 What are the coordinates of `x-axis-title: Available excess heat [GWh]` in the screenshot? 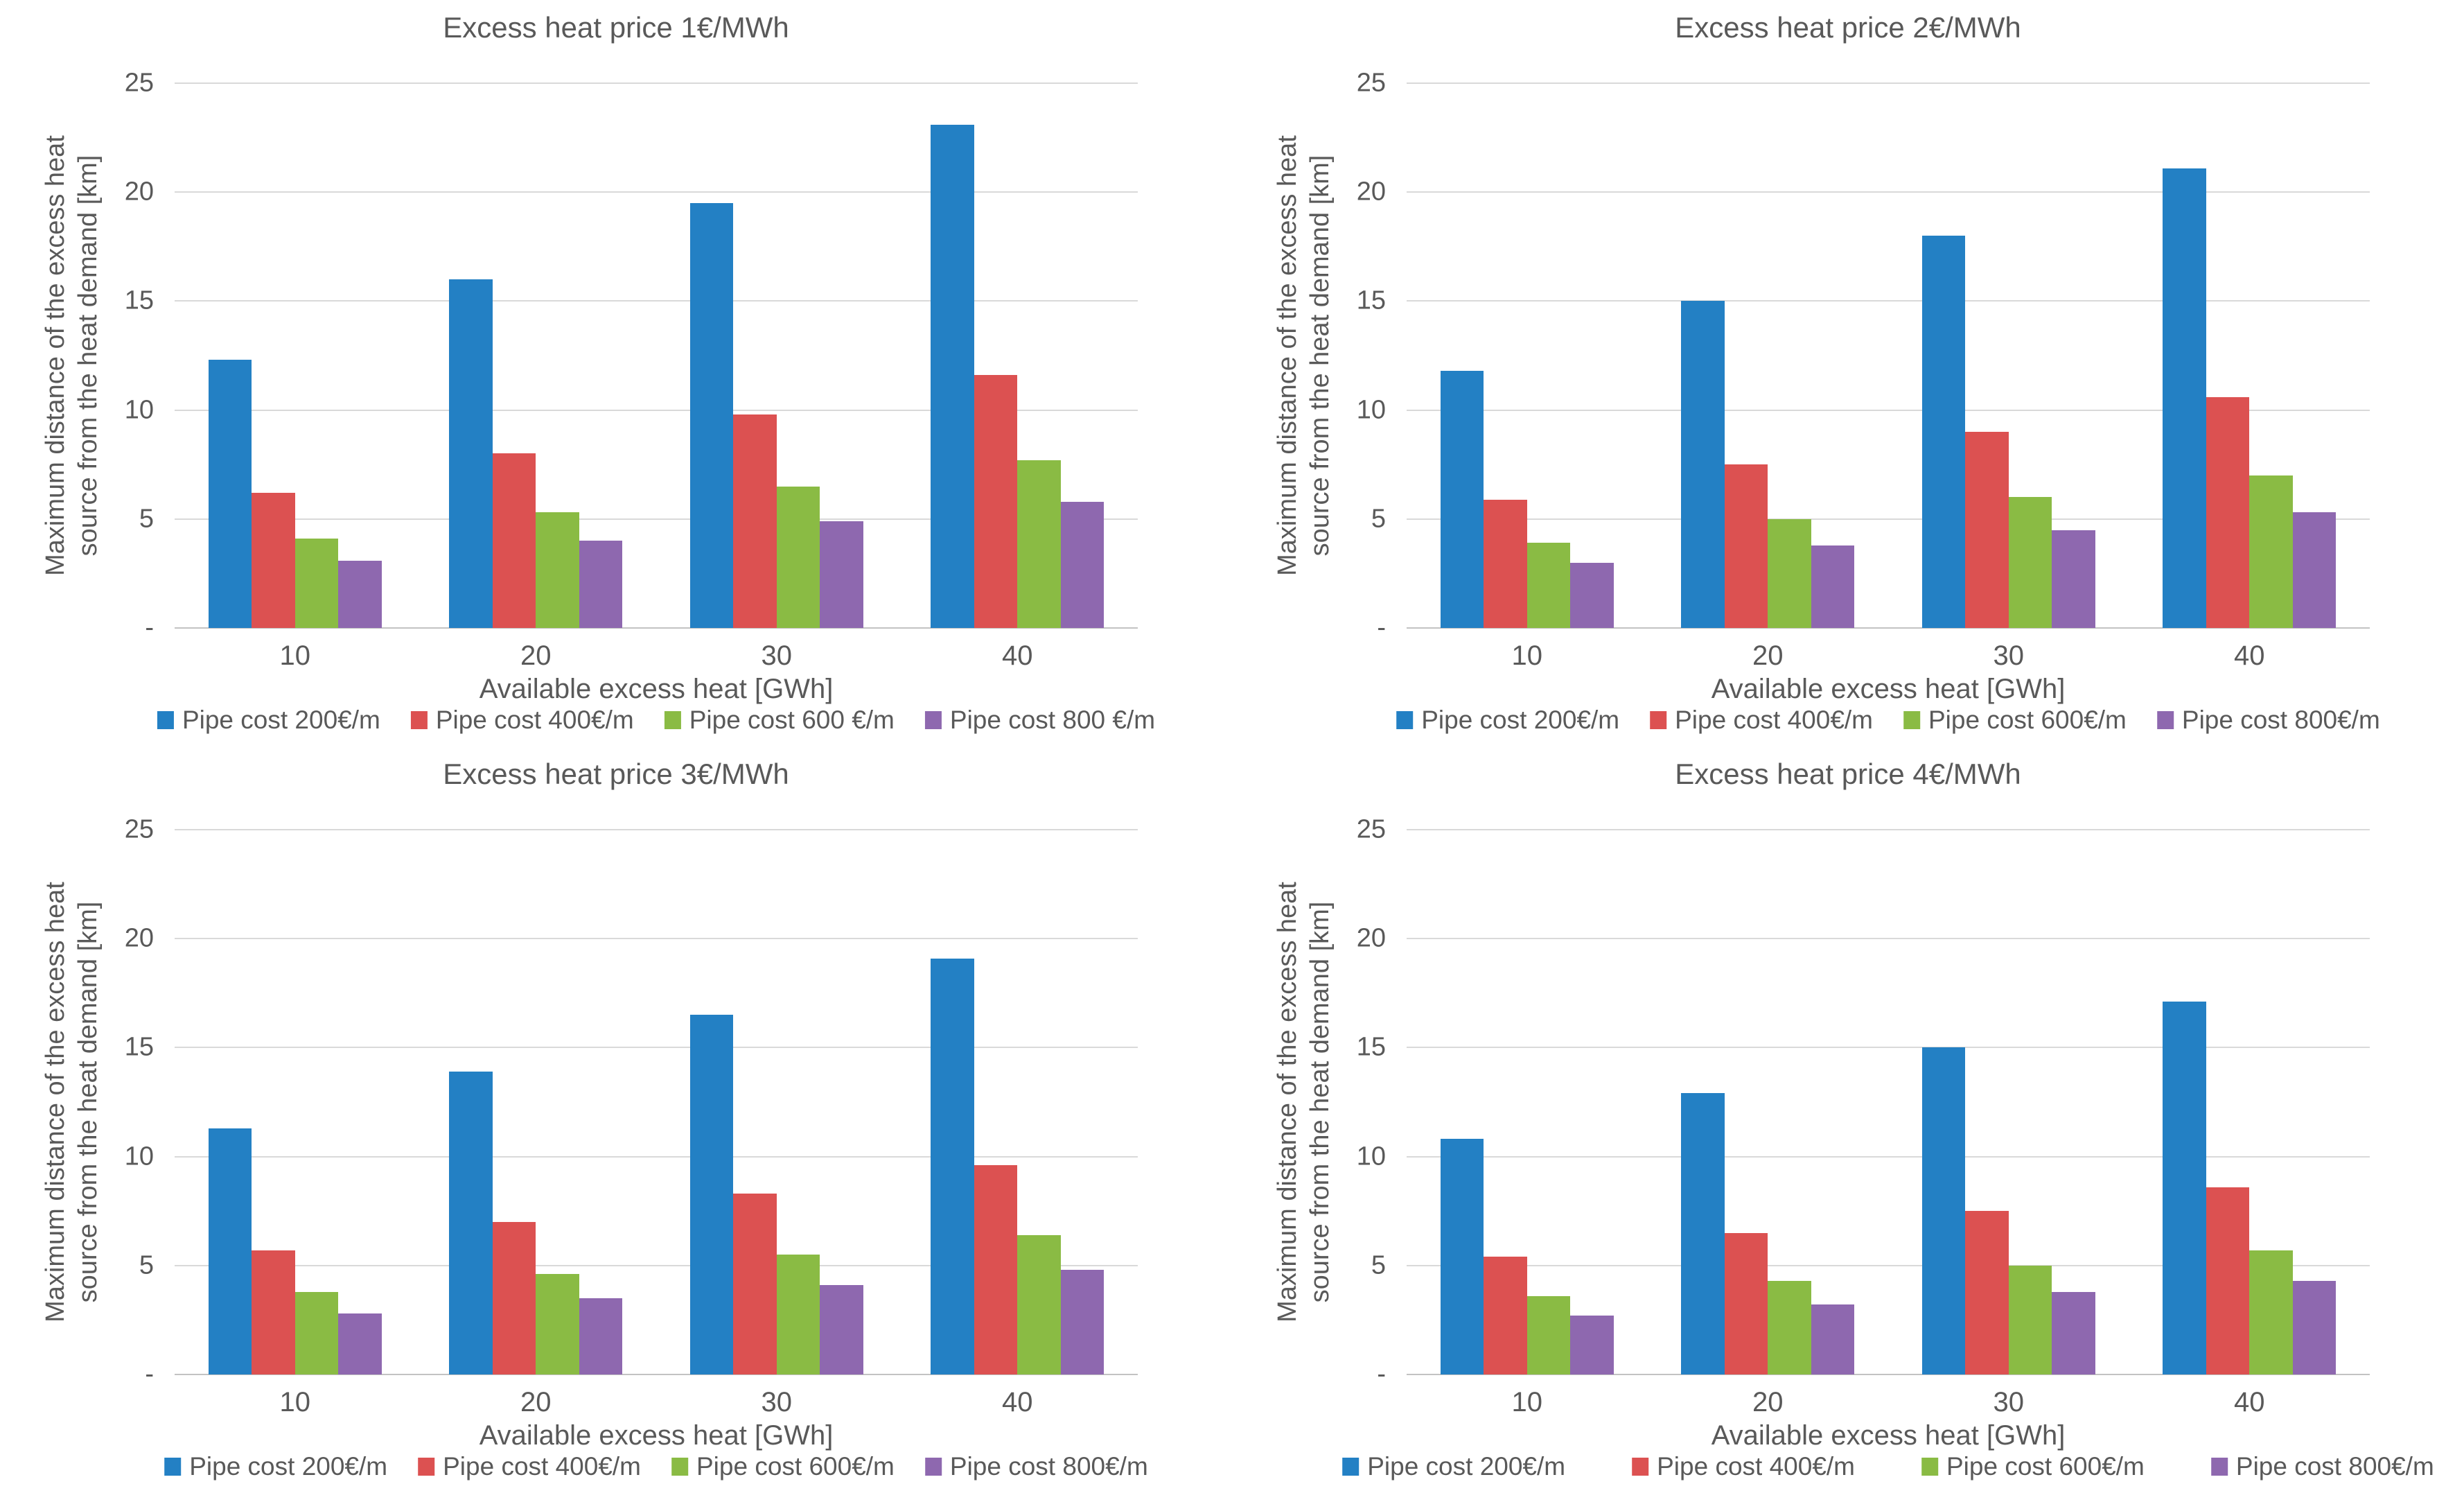 It's located at (1888, 689).